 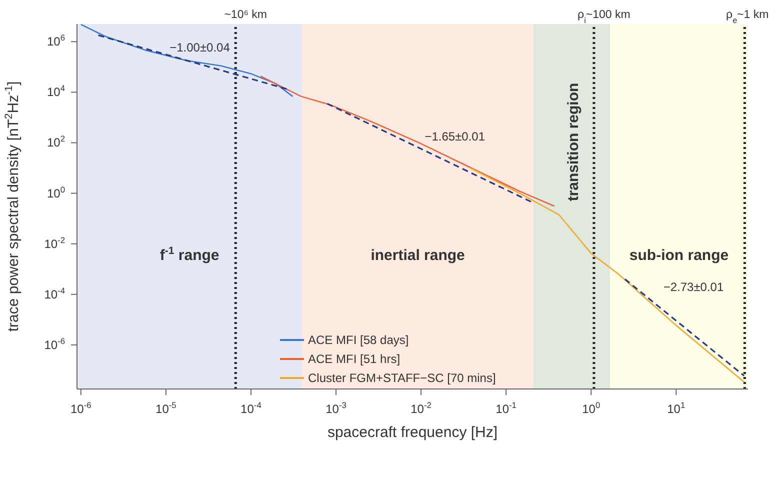 I want to click on ref-line-label: ~10⁶ km, so click(x=245, y=15).